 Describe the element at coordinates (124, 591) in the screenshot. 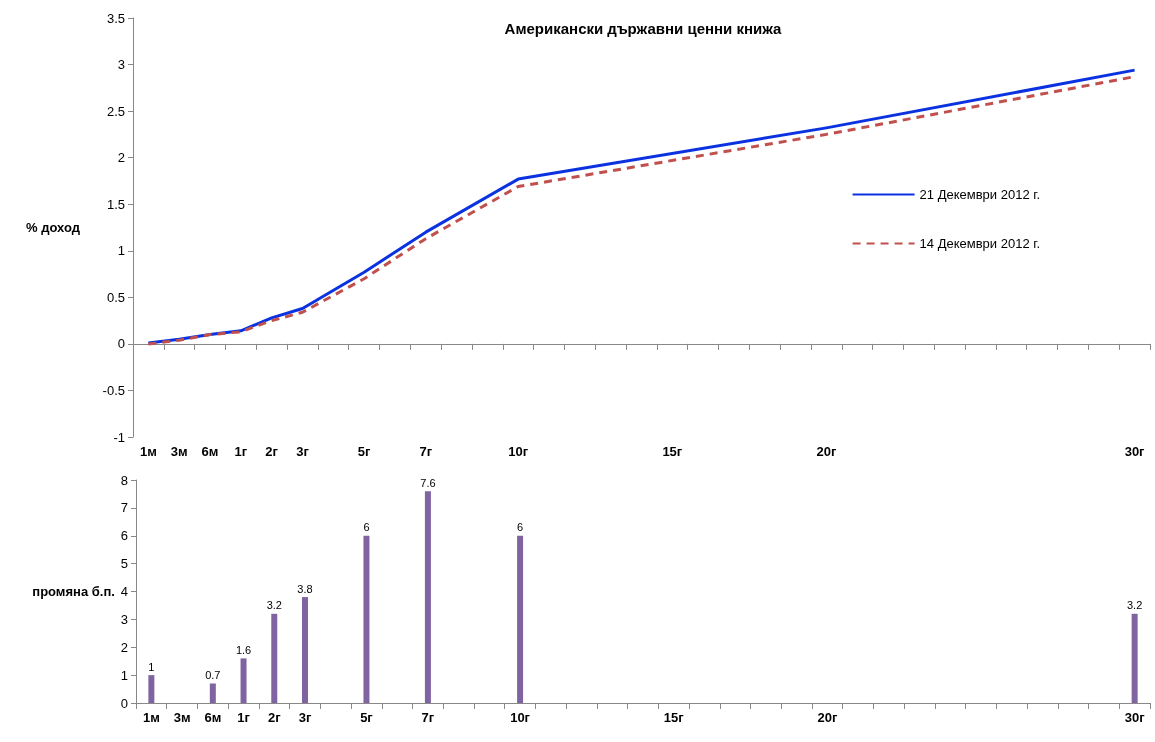

I see `y-tick-label: 4` at that location.